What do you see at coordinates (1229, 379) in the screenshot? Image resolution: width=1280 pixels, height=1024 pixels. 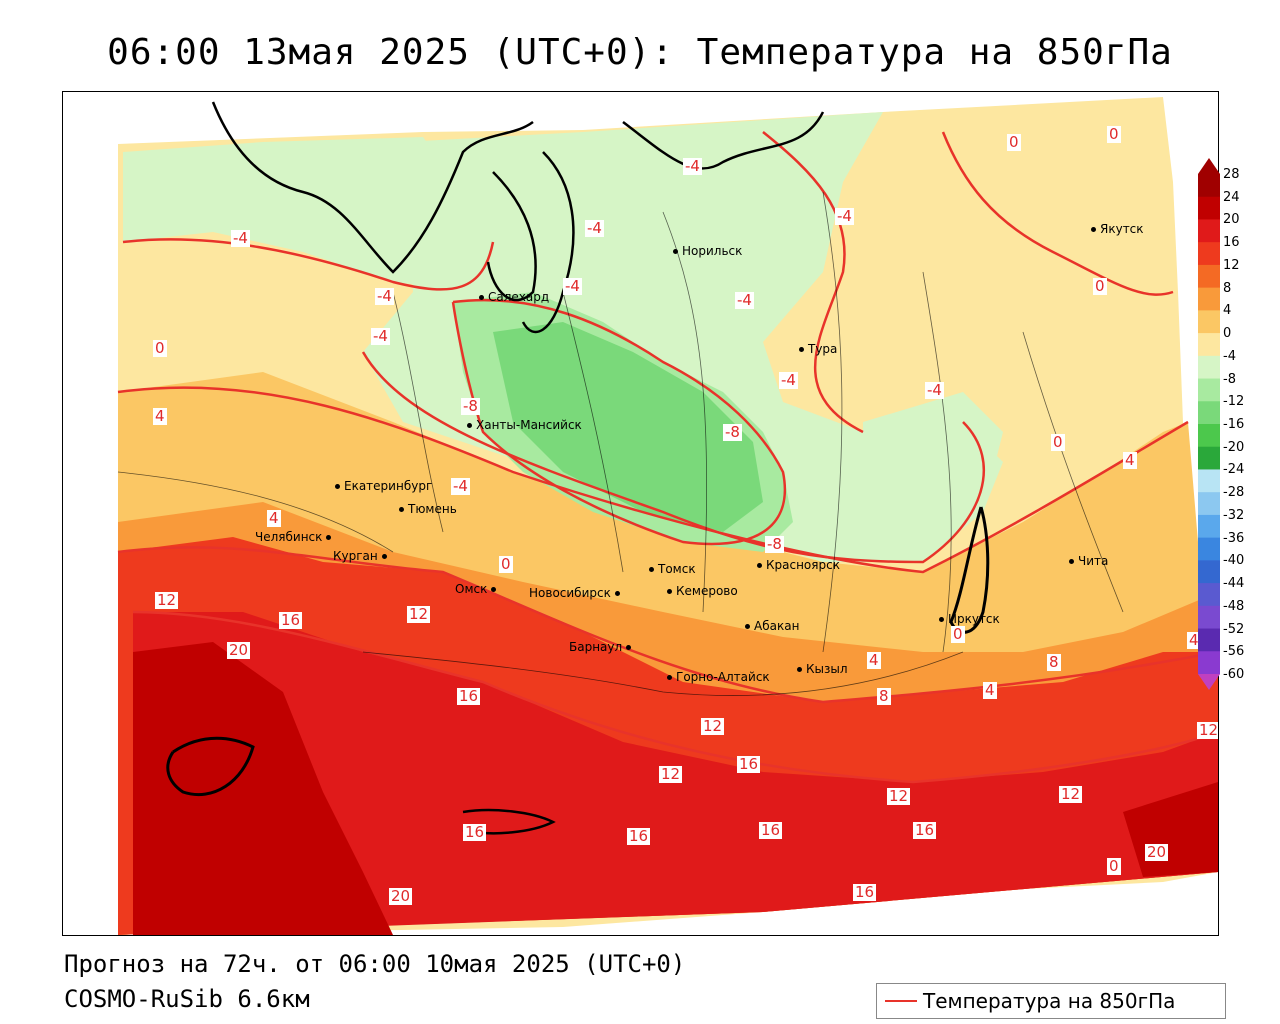 I see `colorbar-tick-label: -8` at bounding box center [1229, 379].